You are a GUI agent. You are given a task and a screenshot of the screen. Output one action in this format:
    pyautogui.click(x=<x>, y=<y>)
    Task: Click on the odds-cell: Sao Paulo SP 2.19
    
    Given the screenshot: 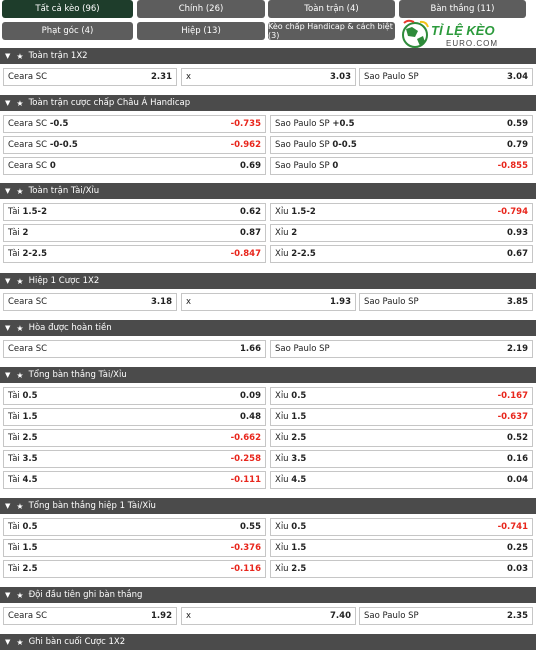 What is the action you would take?
    pyautogui.click(x=401, y=349)
    